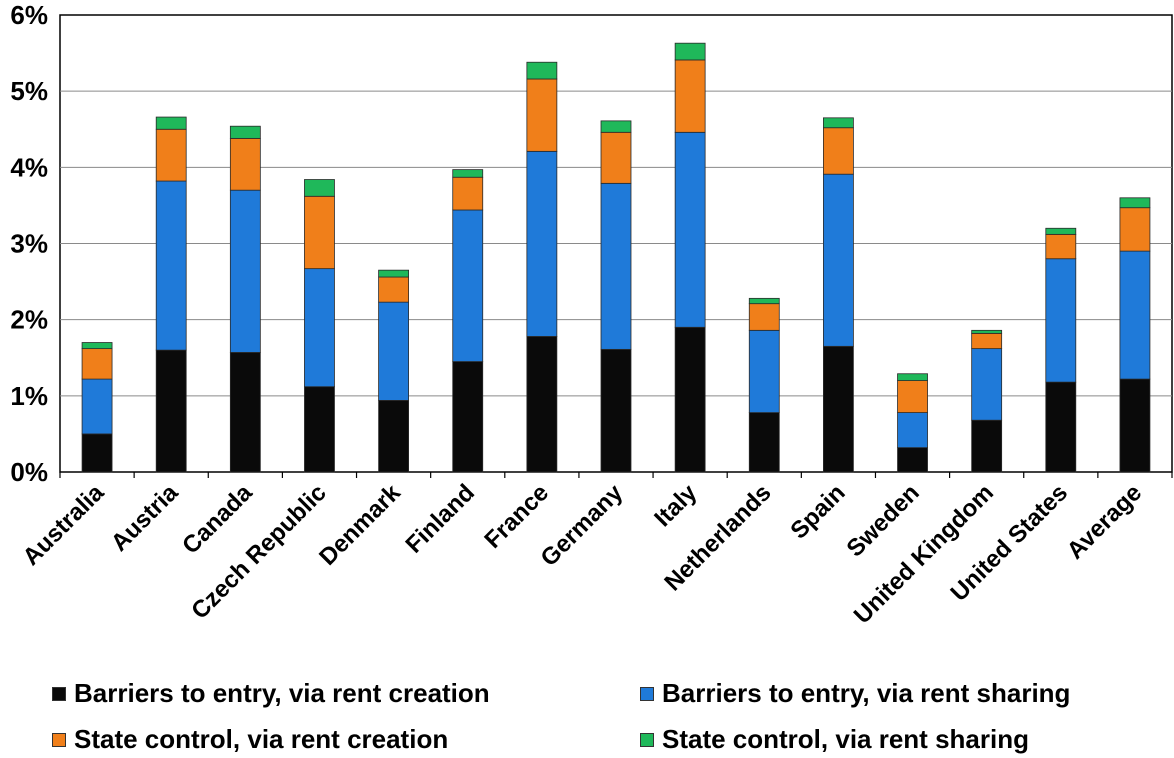 The image size is (1174, 758). Describe the element at coordinates (145, 518) in the screenshot. I see `x-tick-label: Austria` at that location.